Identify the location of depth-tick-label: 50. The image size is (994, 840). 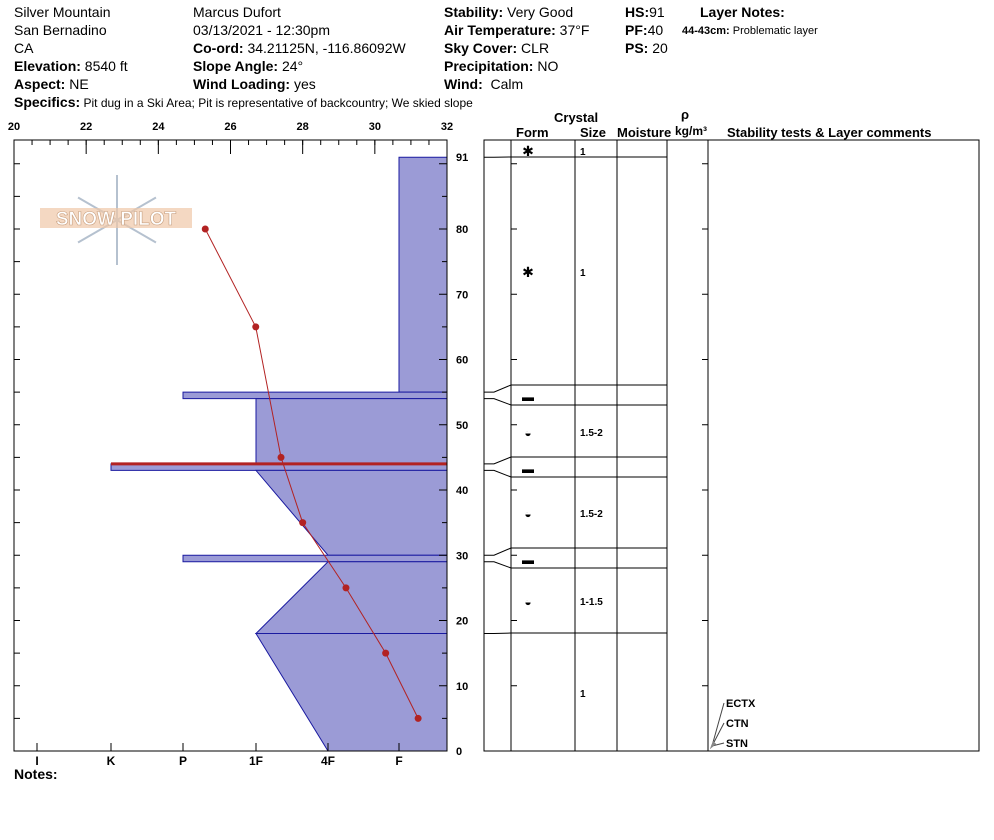
(462, 426).